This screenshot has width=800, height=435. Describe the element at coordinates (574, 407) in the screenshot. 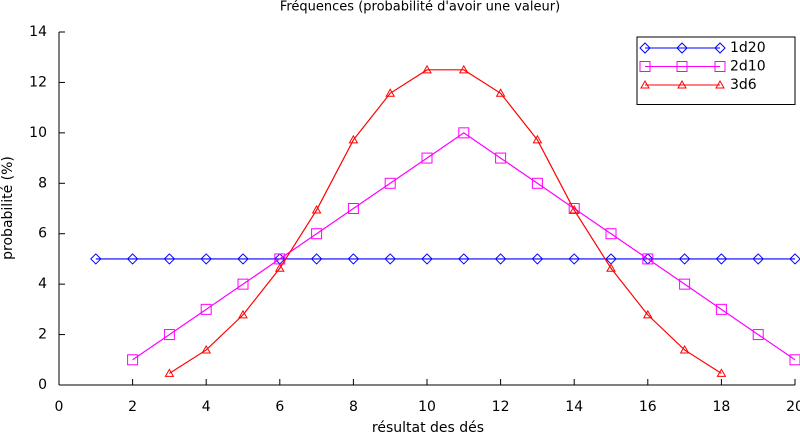

I see `x-tick-label: 14` at that location.